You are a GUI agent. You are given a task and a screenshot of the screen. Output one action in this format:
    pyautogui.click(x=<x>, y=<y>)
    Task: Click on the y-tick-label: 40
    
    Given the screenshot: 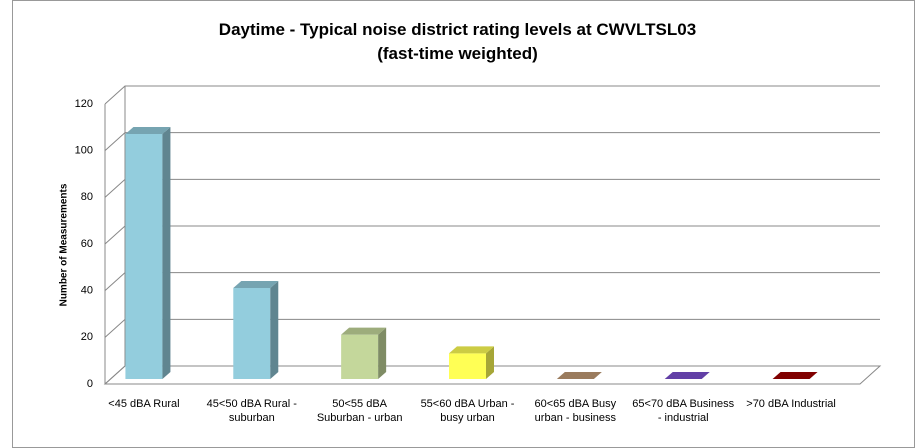 What is the action you would take?
    pyautogui.click(x=87, y=291)
    